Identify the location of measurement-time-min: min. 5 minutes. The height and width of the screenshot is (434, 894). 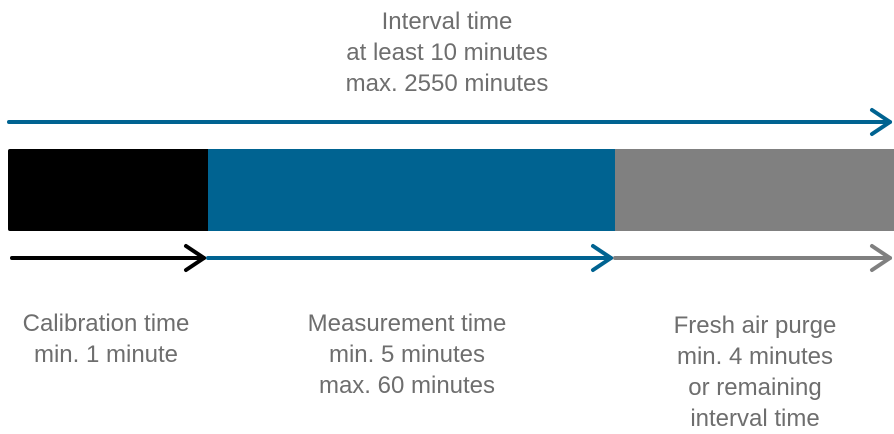
(407, 354).